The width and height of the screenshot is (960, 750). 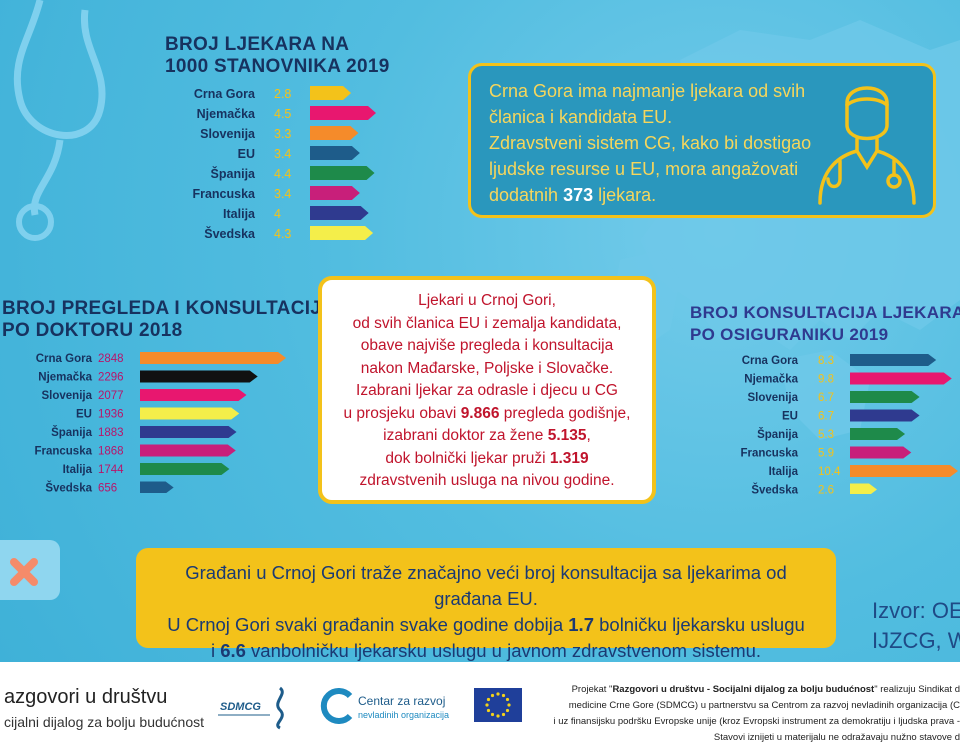 I want to click on value-label: 3.3, so click(x=282, y=134).